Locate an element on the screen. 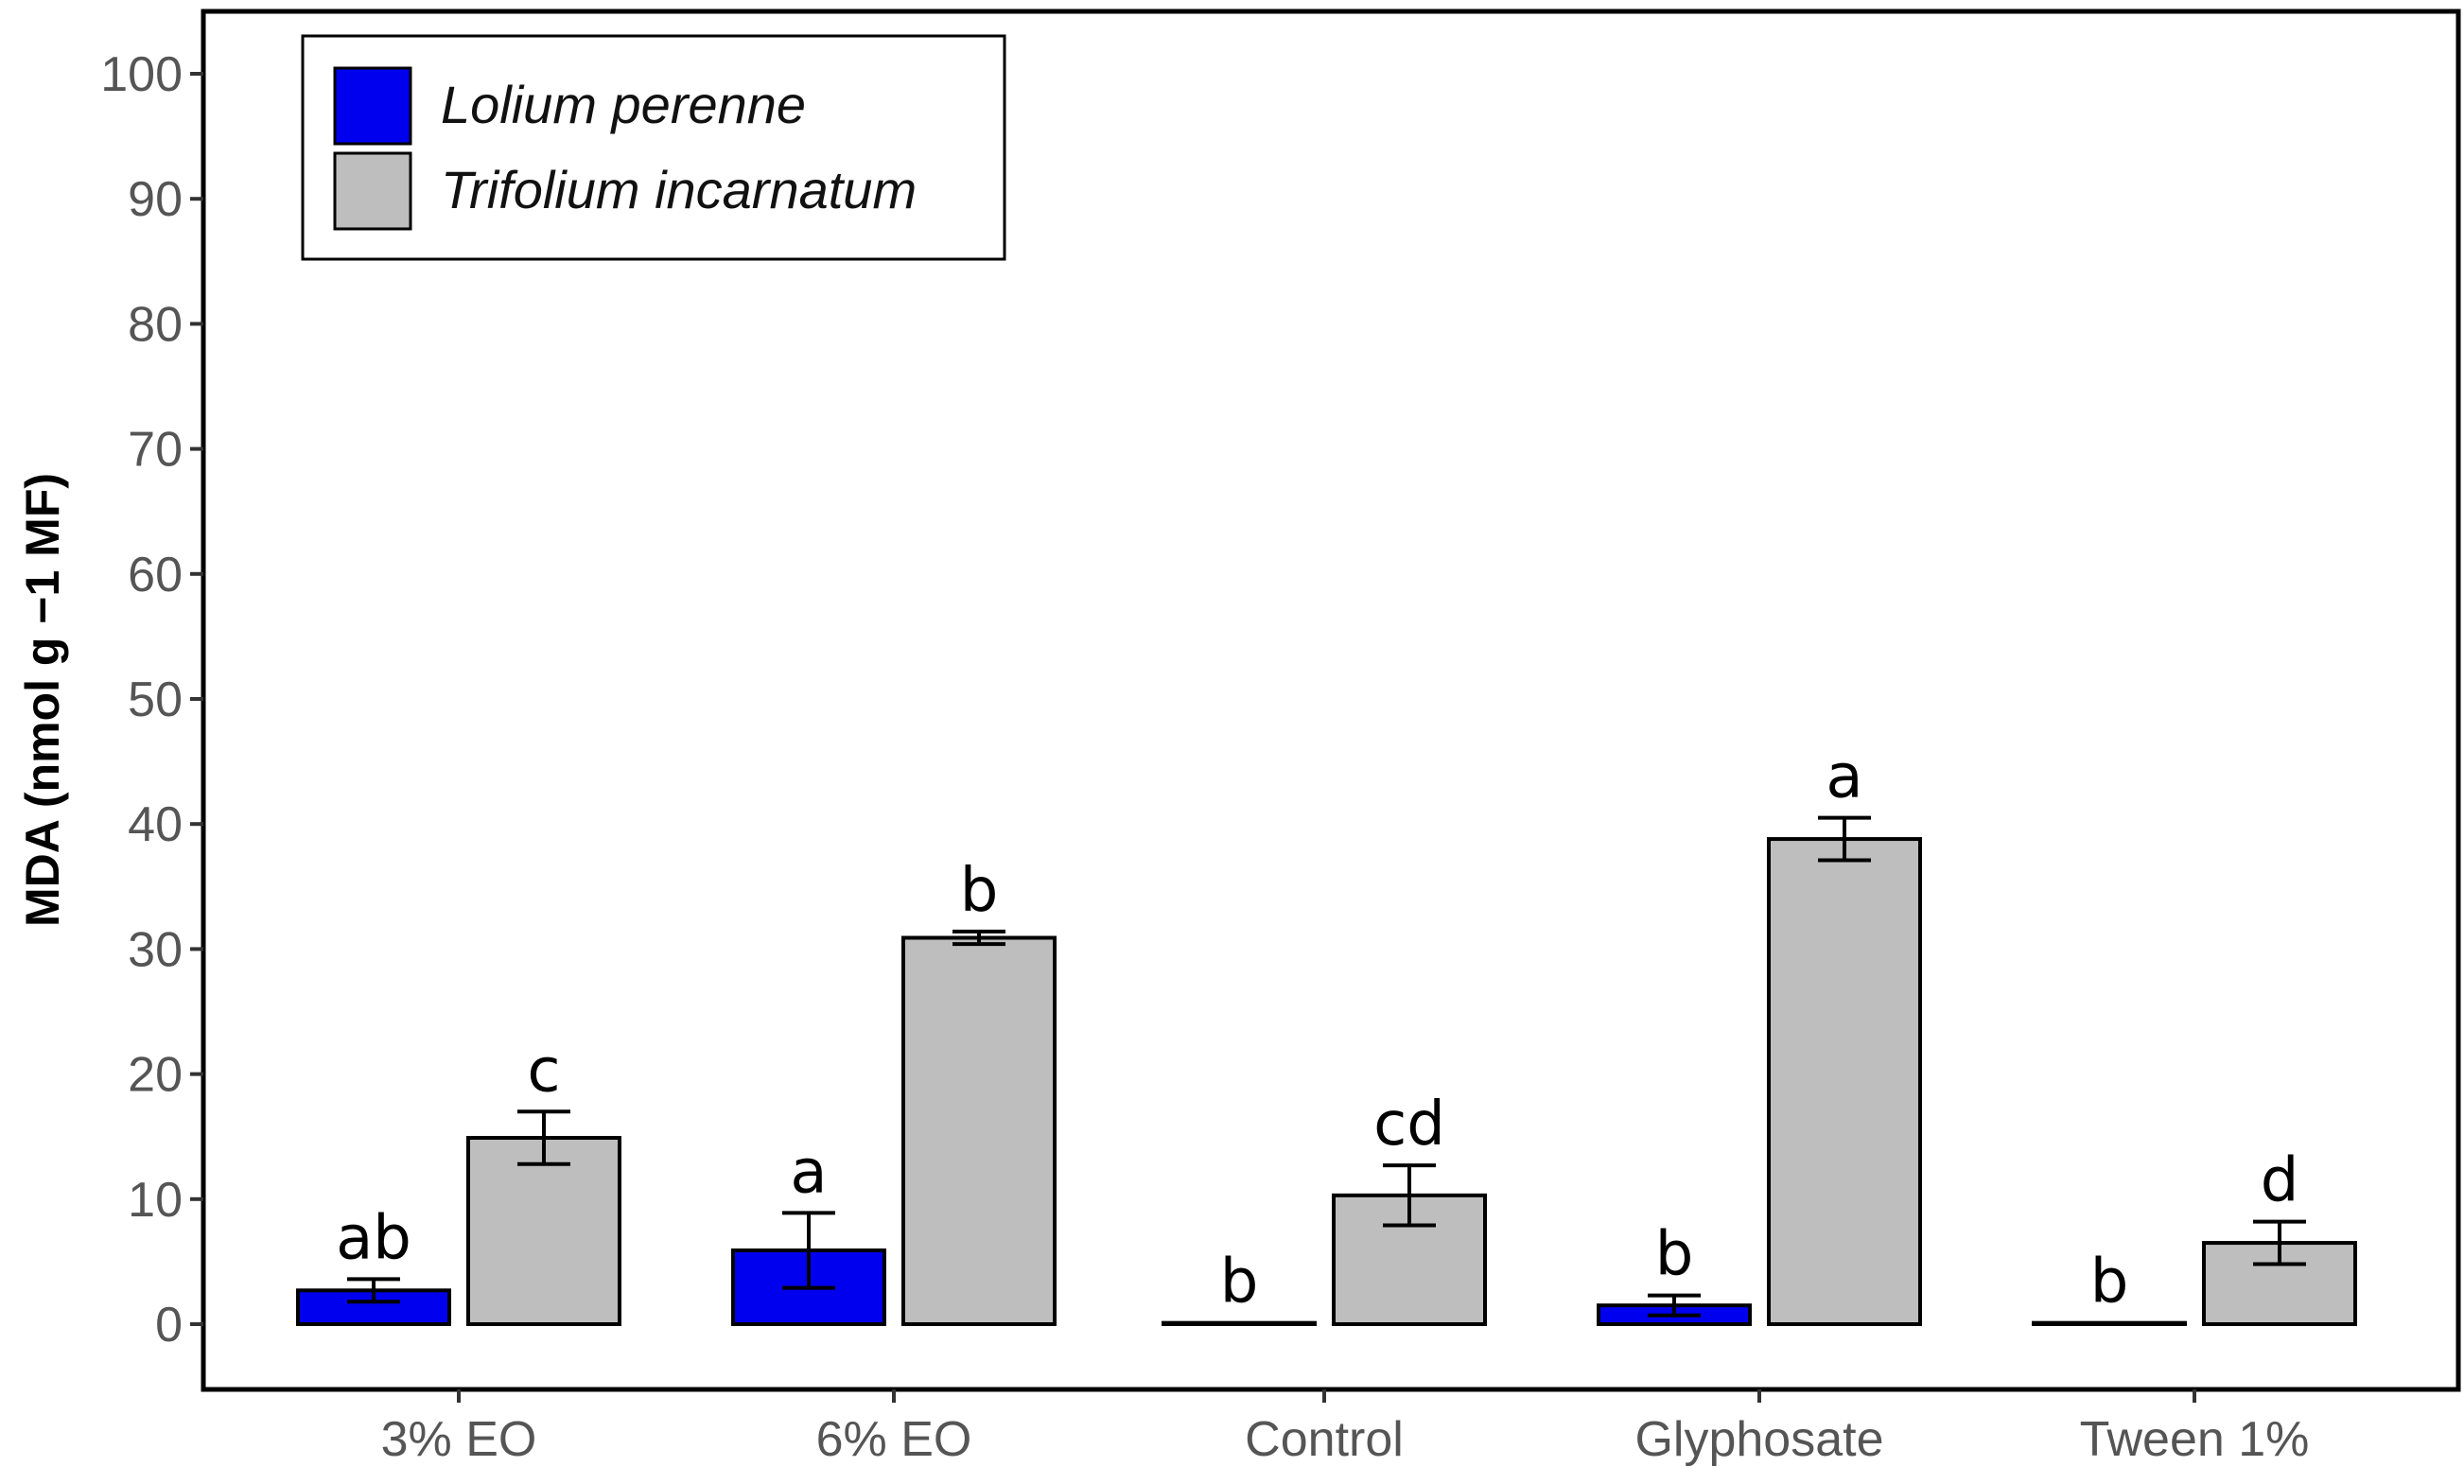 The height and width of the screenshot is (1484, 2464). x-tick-label: Glyphosate is located at coordinates (1758, 1440).